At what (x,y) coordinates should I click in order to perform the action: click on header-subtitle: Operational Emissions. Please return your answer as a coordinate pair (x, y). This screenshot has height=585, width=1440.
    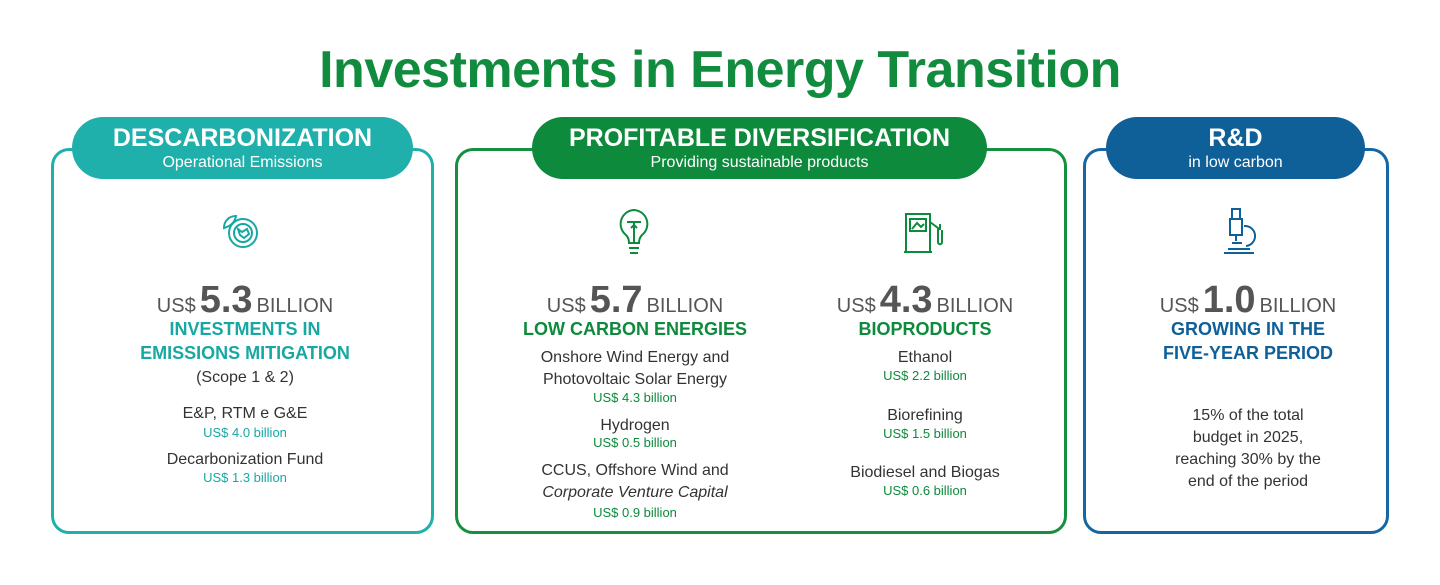
    Looking at the image, I should click on (242, 162).